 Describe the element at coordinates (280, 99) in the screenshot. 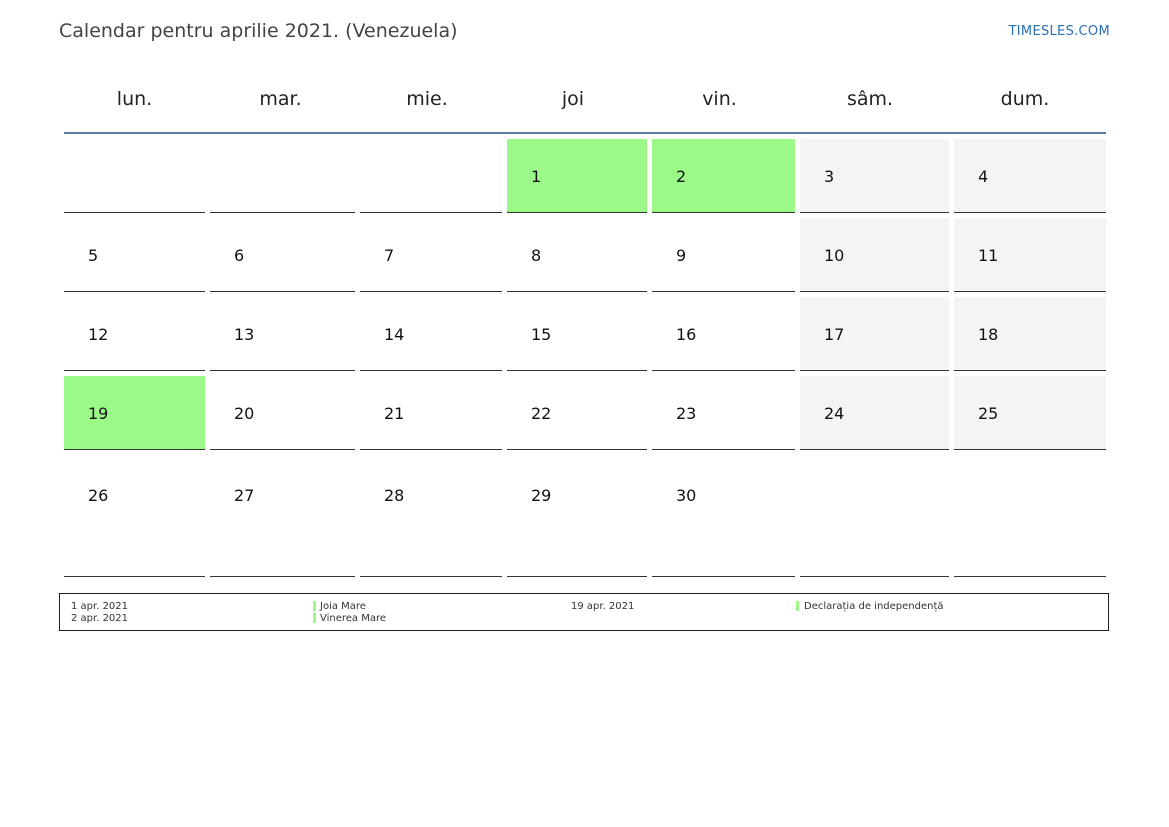

I see `weekday-label: mar.` at that location.